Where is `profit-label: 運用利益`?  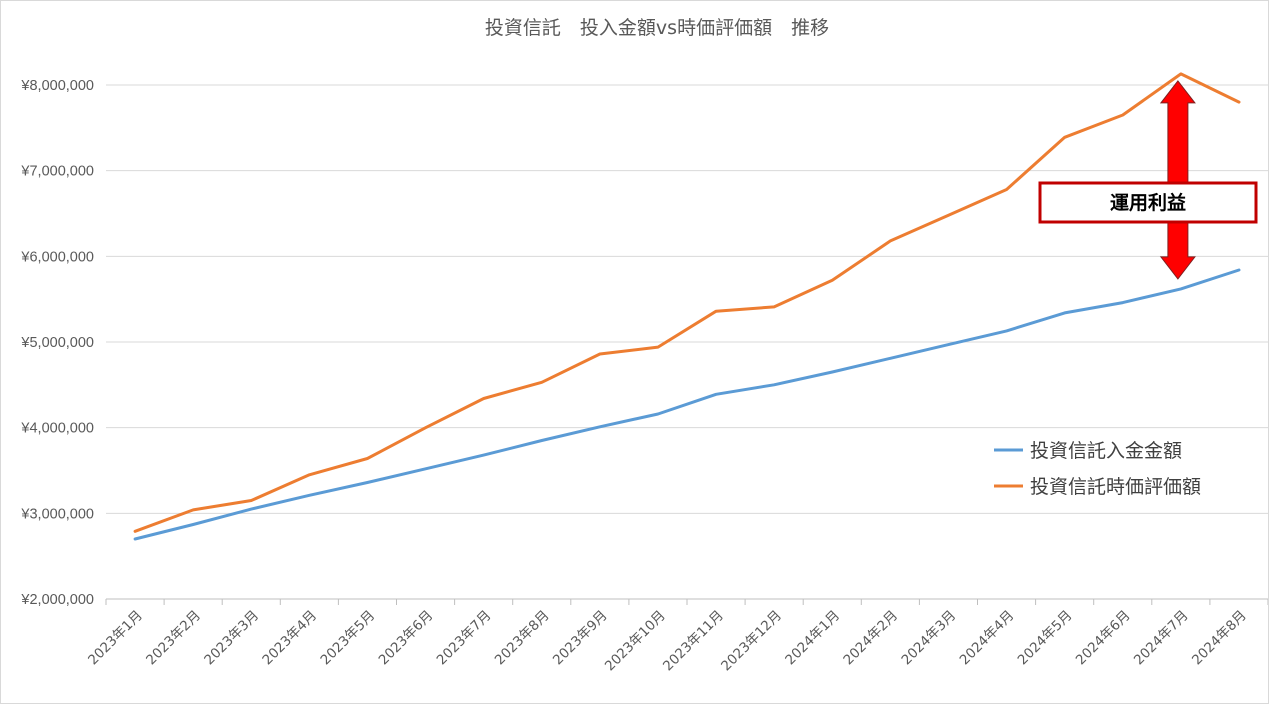 profit-label: 運用利益 is located at coordinates (1148, 202).